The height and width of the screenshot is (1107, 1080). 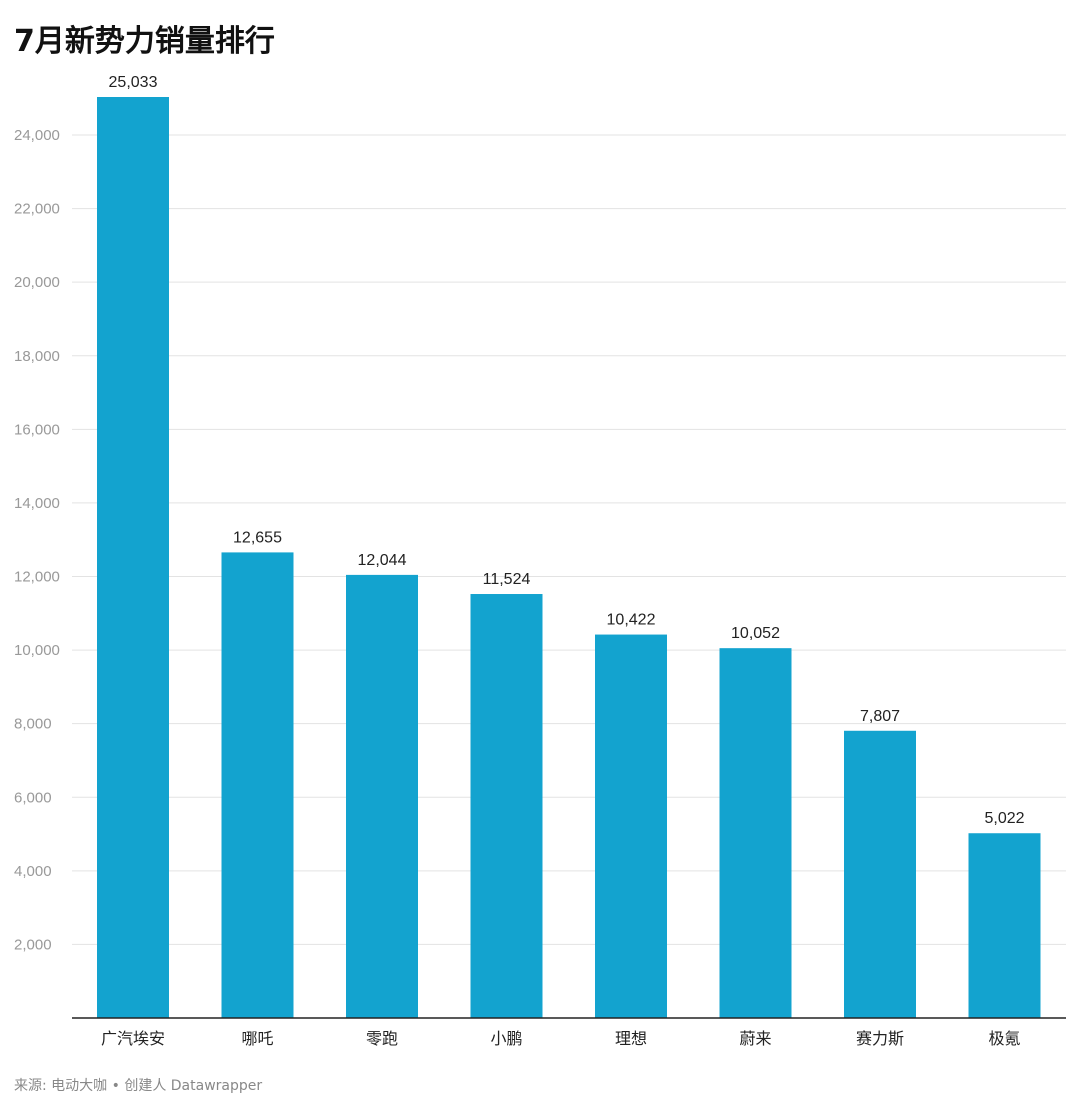 What do you see at coordinates (37, 503) in the screenshot?
I see `y-tick-label: 14,000` at bounding box center [37, 503].